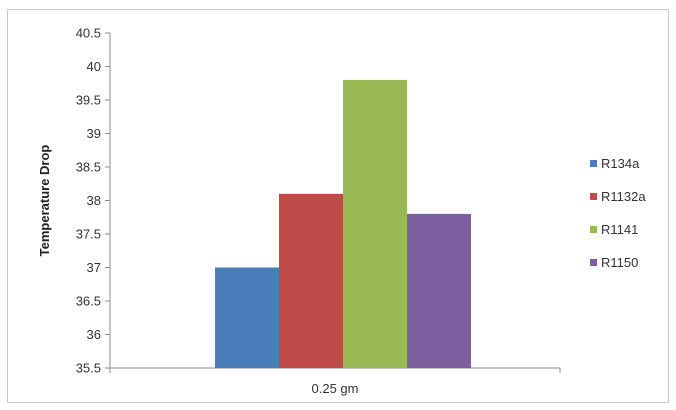 The width and height of the screenshot is (676, 410). I want to click on y-tick-label: 36, so click(94, 334).